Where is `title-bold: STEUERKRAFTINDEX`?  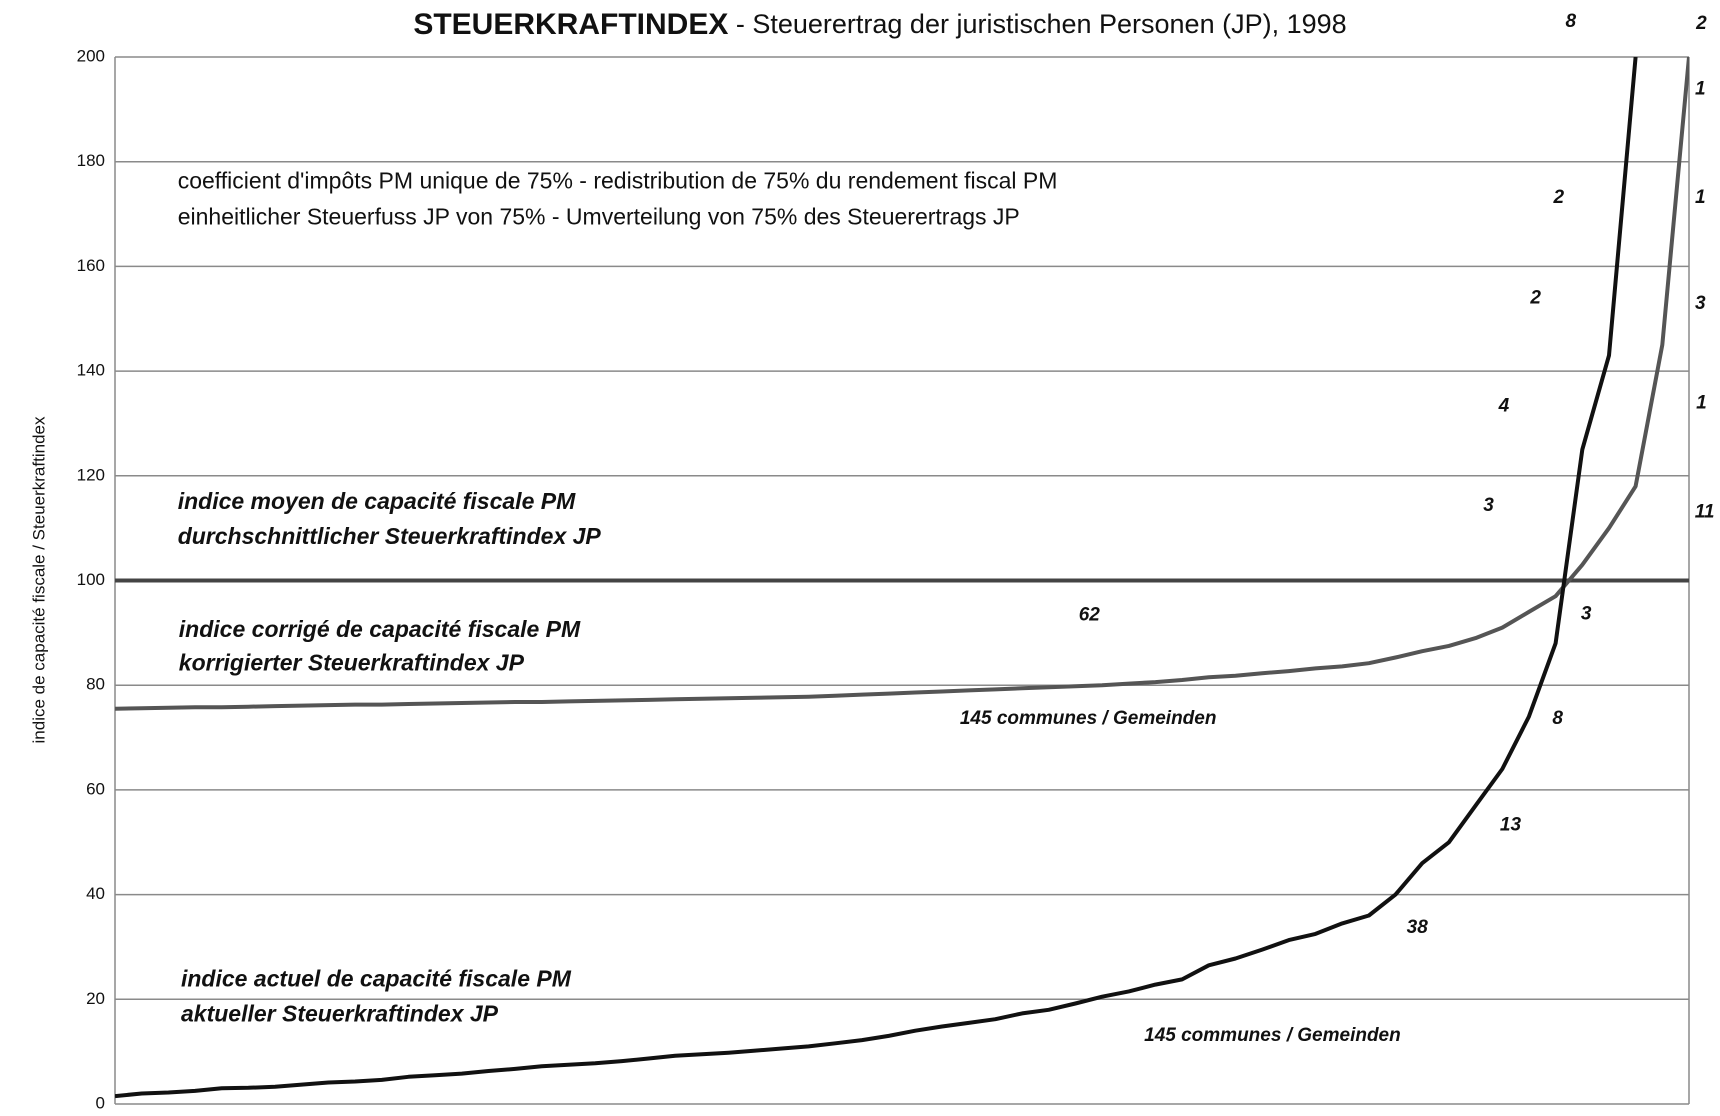
title-bold: STEUERKRAFTINDEX is located at coordinates (570, 24).